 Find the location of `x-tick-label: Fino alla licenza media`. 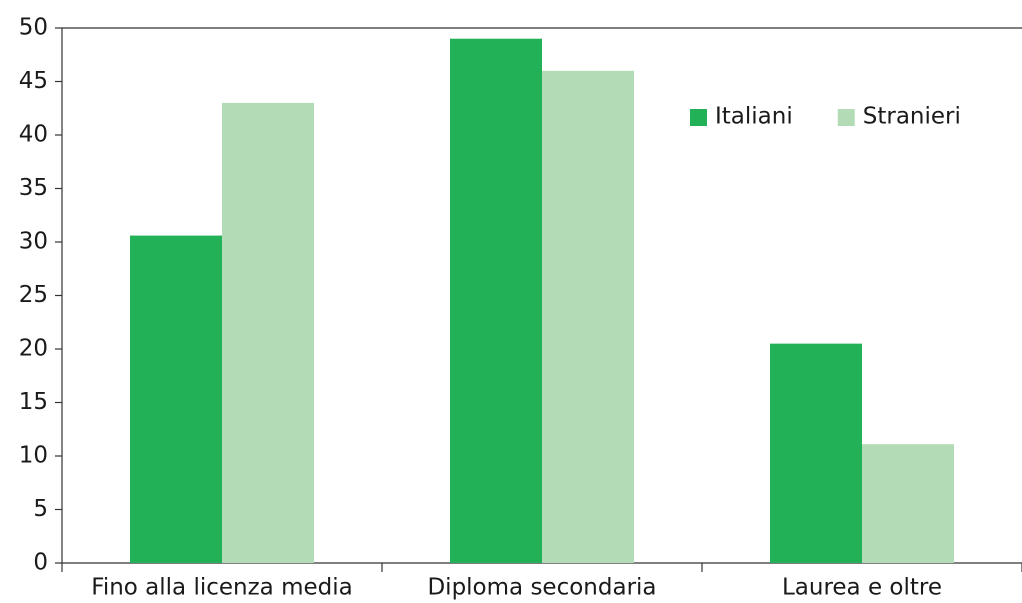

x-tick-label: Fino alla licenza media is located at coordinates (221, 588).